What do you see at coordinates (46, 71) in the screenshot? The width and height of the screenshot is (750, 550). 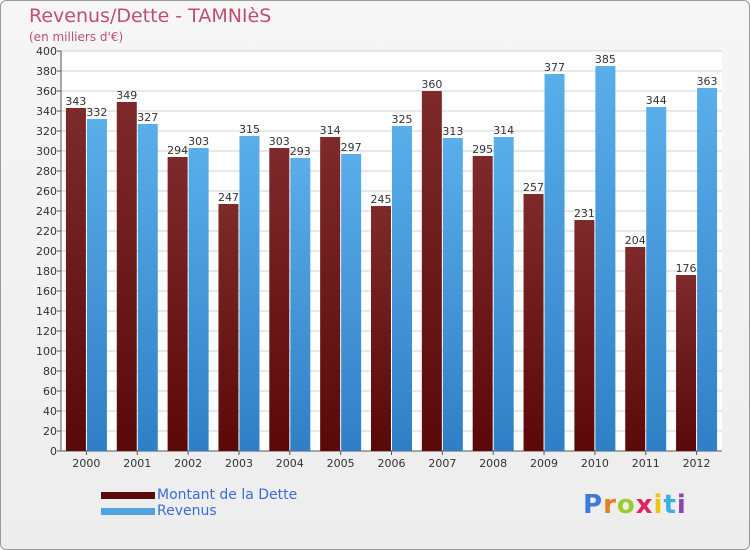 I see `y-tick-label: 380` at bounding box center [46, 71].